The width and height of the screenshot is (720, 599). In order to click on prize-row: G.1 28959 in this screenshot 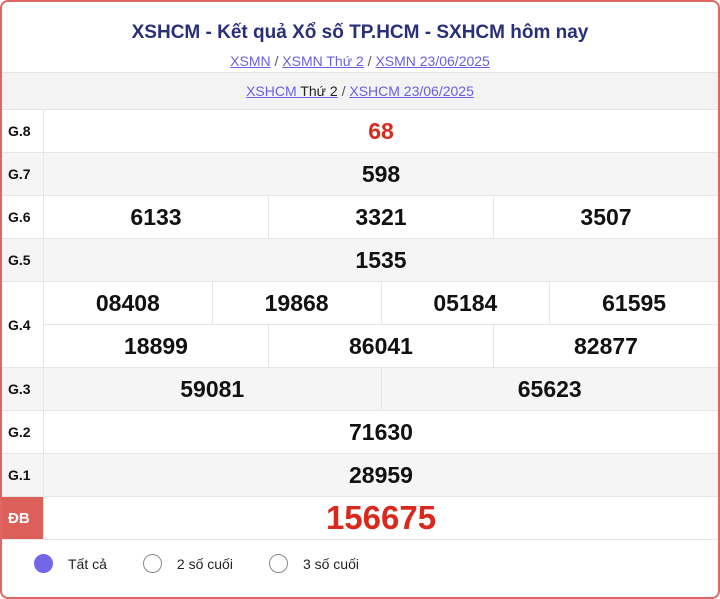, I will do `click(360, 475)`.